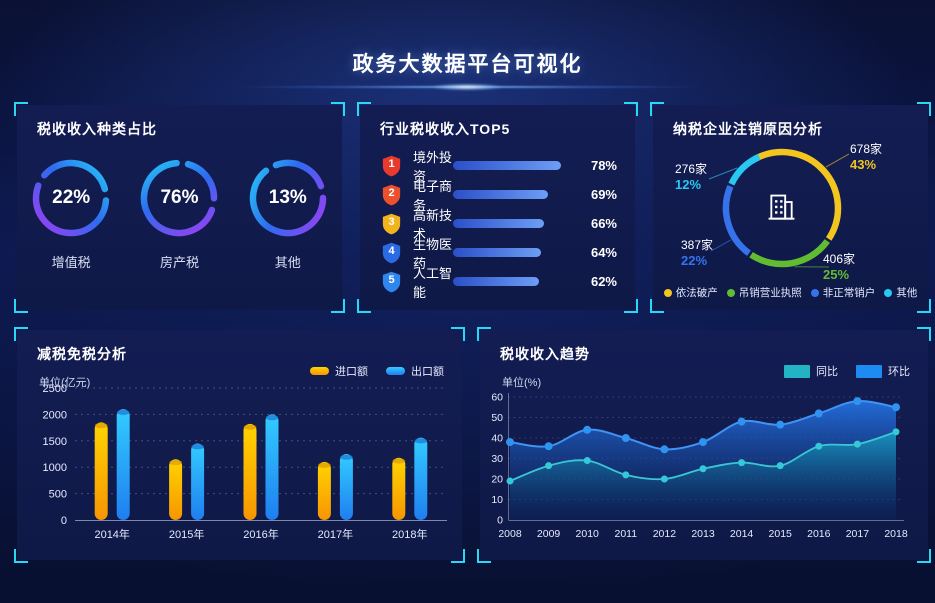 The width and height of the screenshot is (935, 603). What do you see at coordinates (847, 371) in the screenshot?
I see `trend-legend: 同比 环比` at bounding box center [847, 371].